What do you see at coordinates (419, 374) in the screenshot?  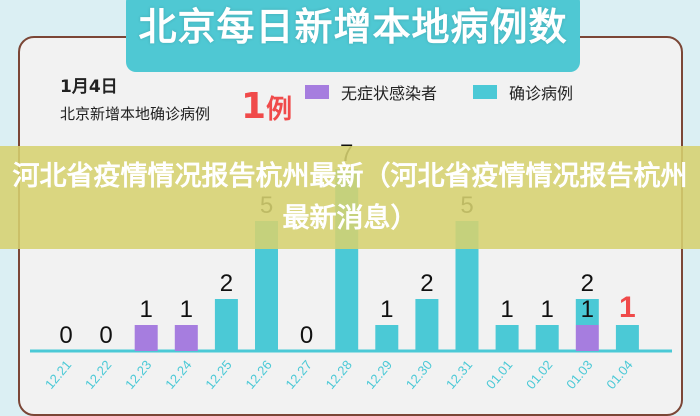 I see `x-tick-label: 12.30` at bounding box center [419, 374].